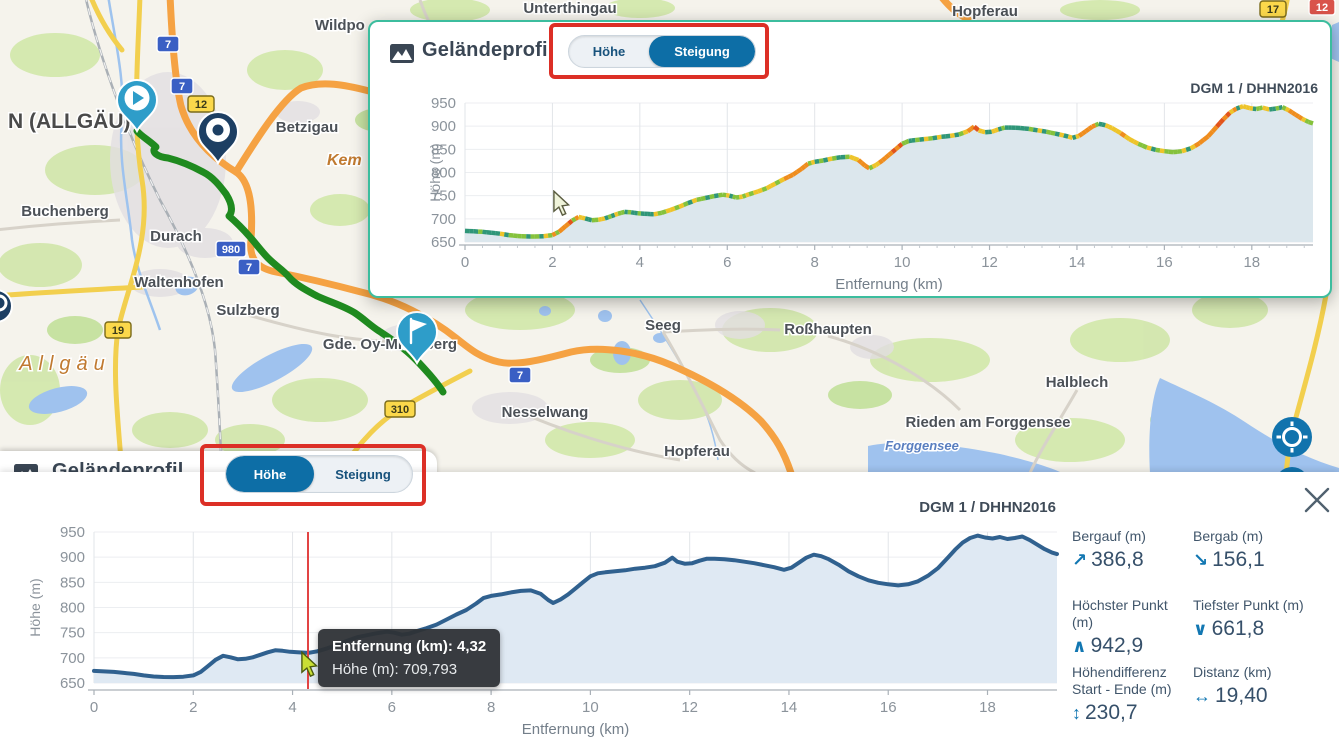 The height and width of the screenshot is (750, 1339). What do you see at coordinates (1229, 550) in the screenshot?
I see `stat-bergab-m: Bergab (m) ↘ 156,1` at bounding box center [1229, 550].